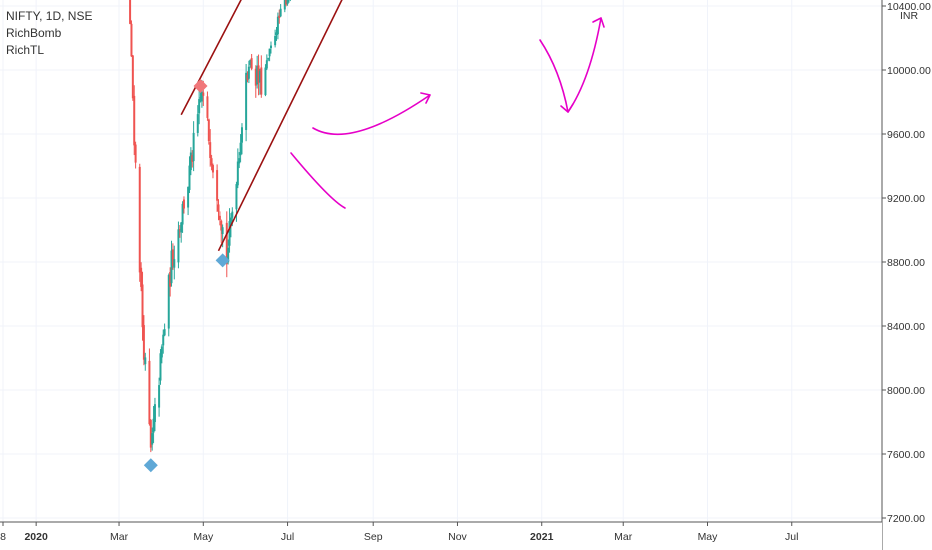 Image resolution: width=932 pixels, height=550 pixels. I want to click on price-tick-label: 9200.00, so click(906, 199).